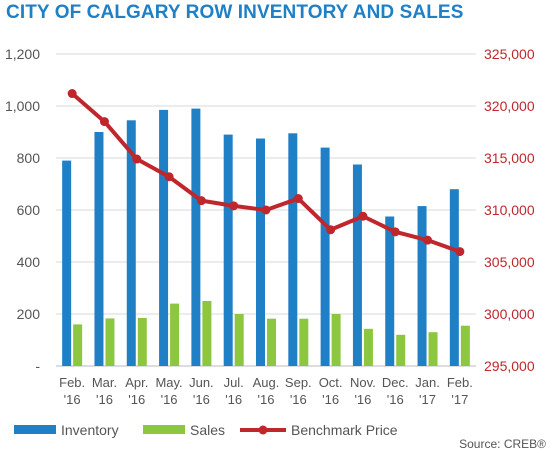 This screenshot has width=560, height=453. Describe the element at coordinates (363, 382) in the screenshot. I see `x-tick-label-month: Nov.` at that location.